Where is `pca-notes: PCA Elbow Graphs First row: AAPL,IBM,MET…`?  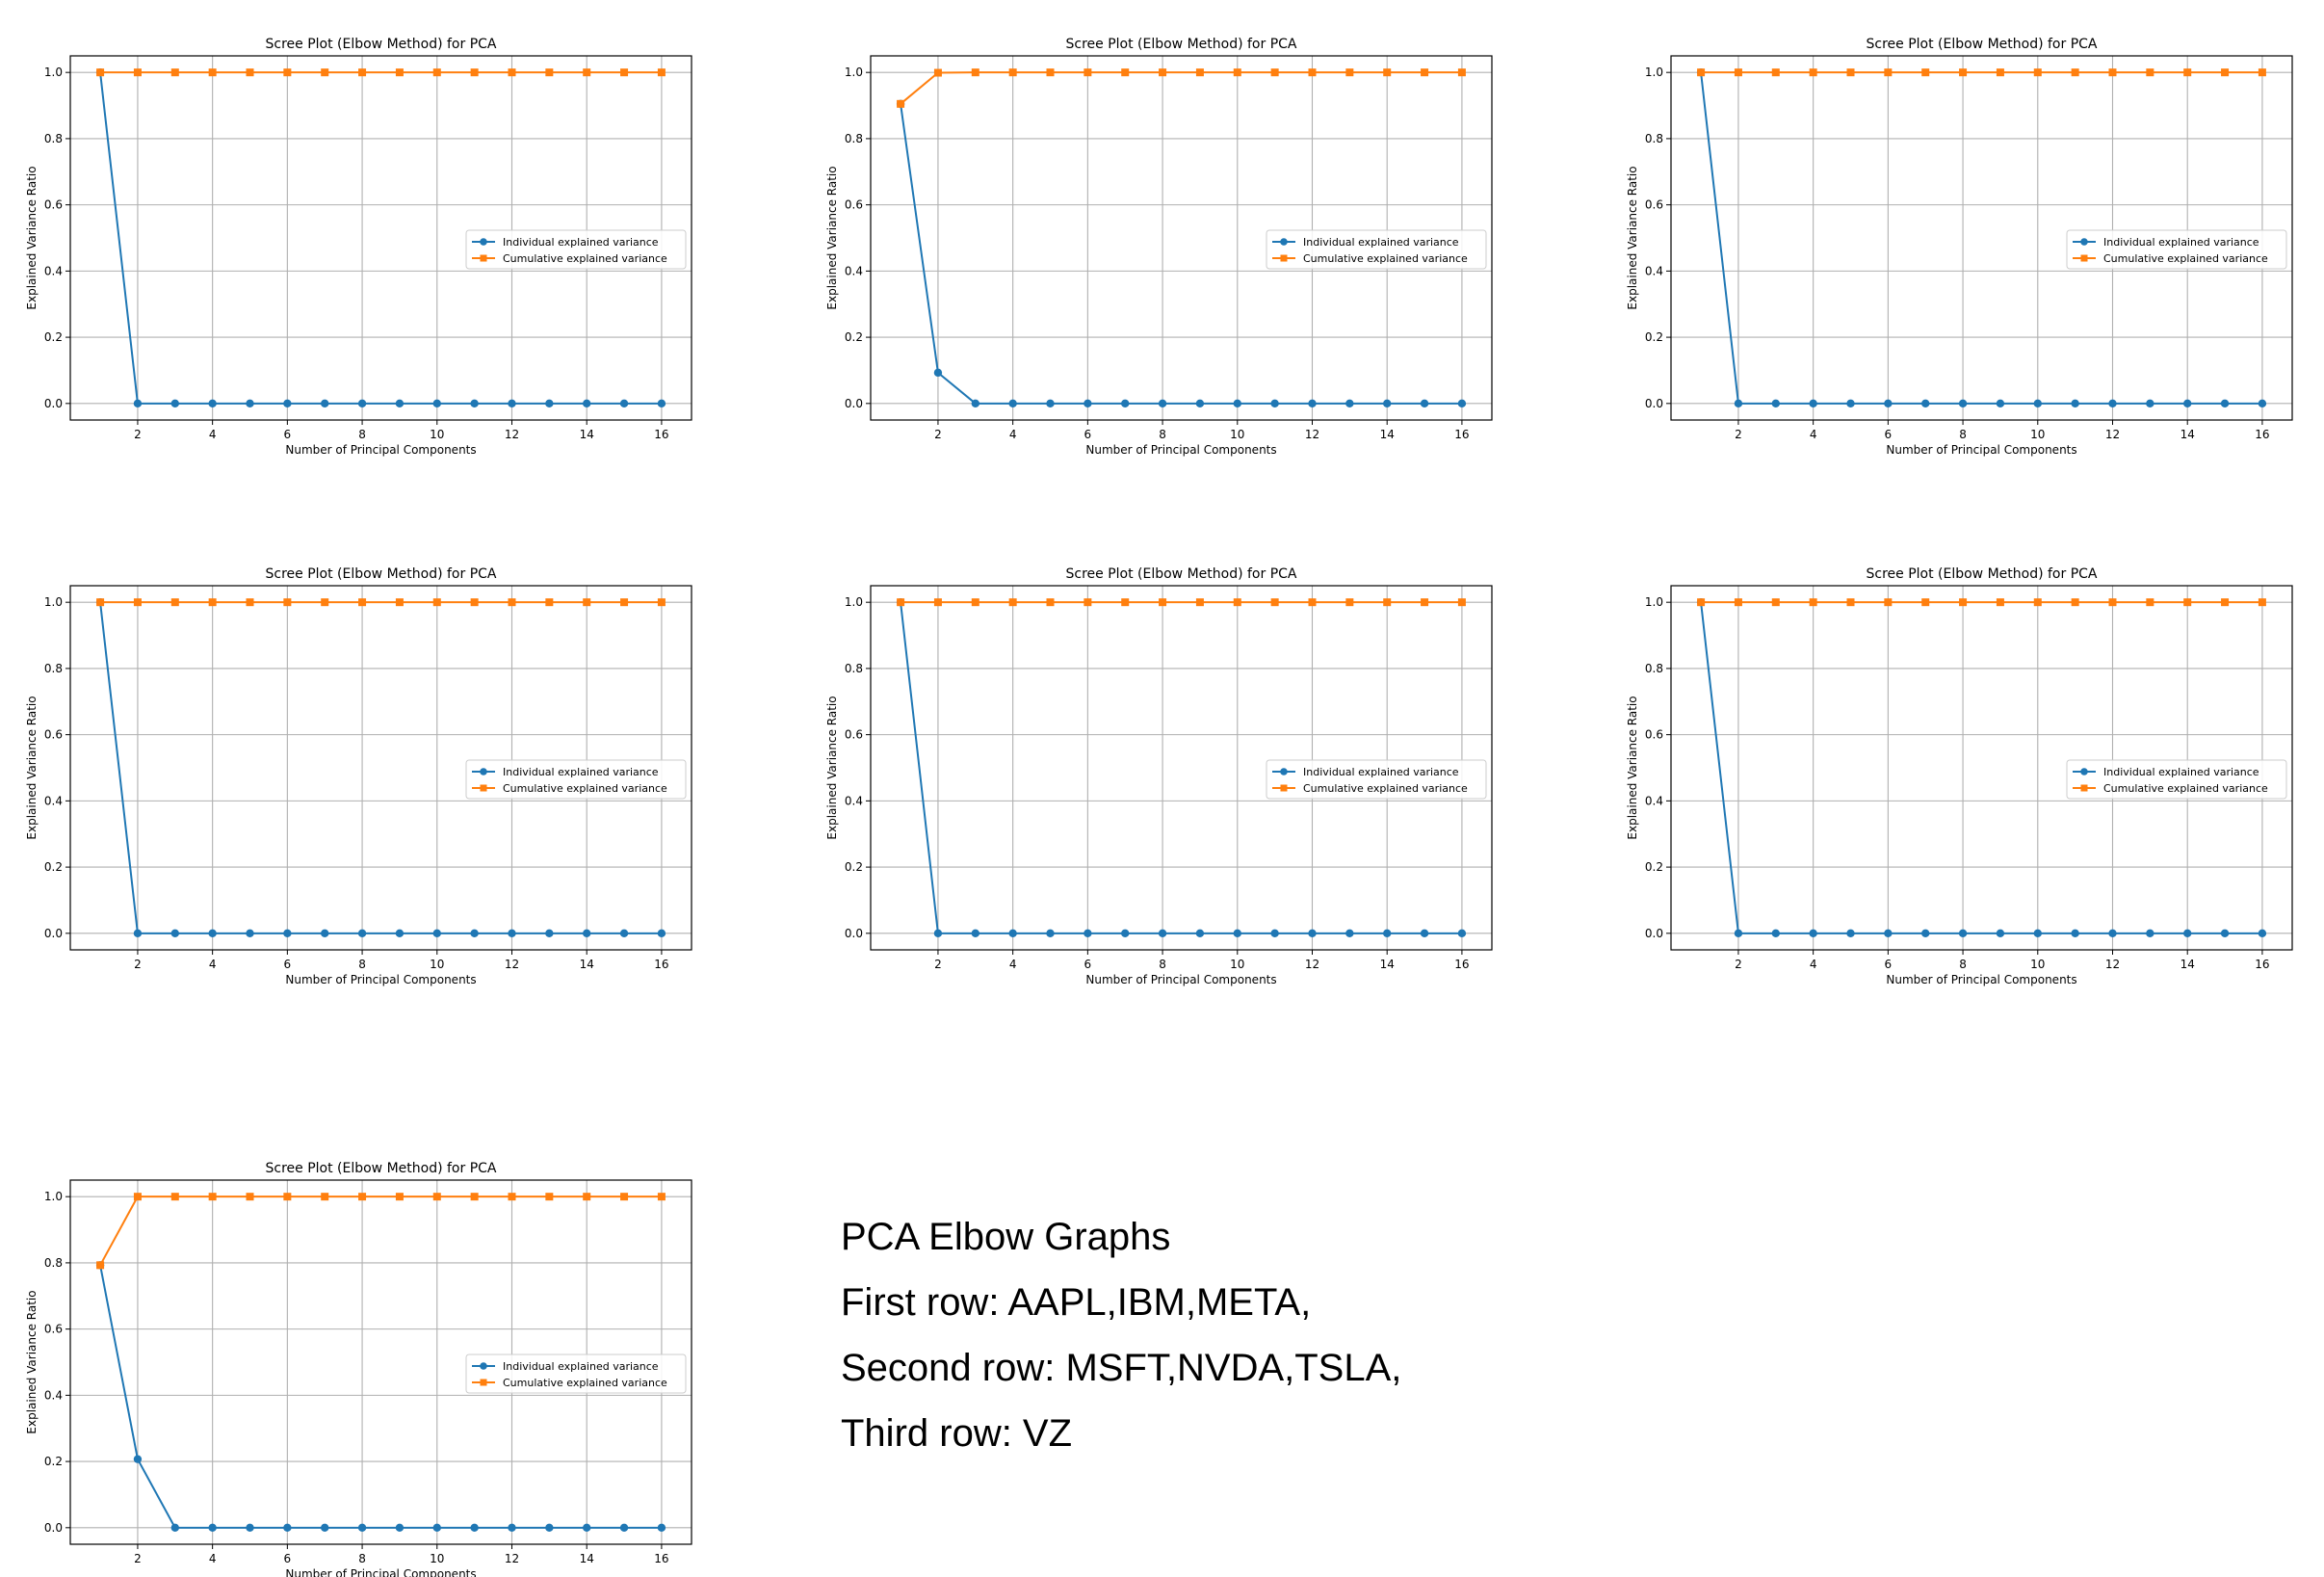 pca-notes: PCA Elbow Graphs First row: AAPL,IBM,MET… is located at coordinates (1121, 1335).